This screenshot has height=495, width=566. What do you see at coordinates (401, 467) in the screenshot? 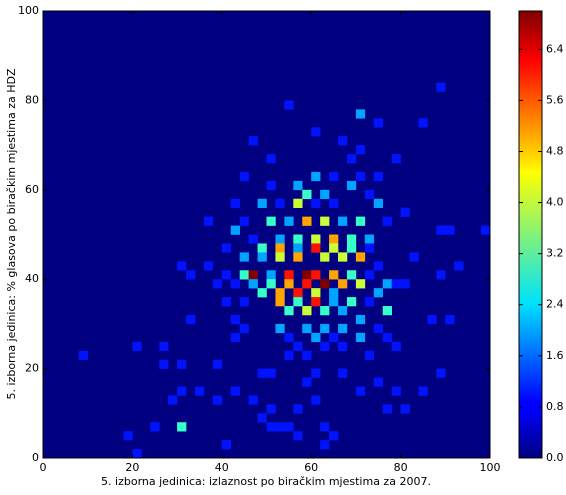
I see `x-tick-label: 80` at bounding box center [401, 467].